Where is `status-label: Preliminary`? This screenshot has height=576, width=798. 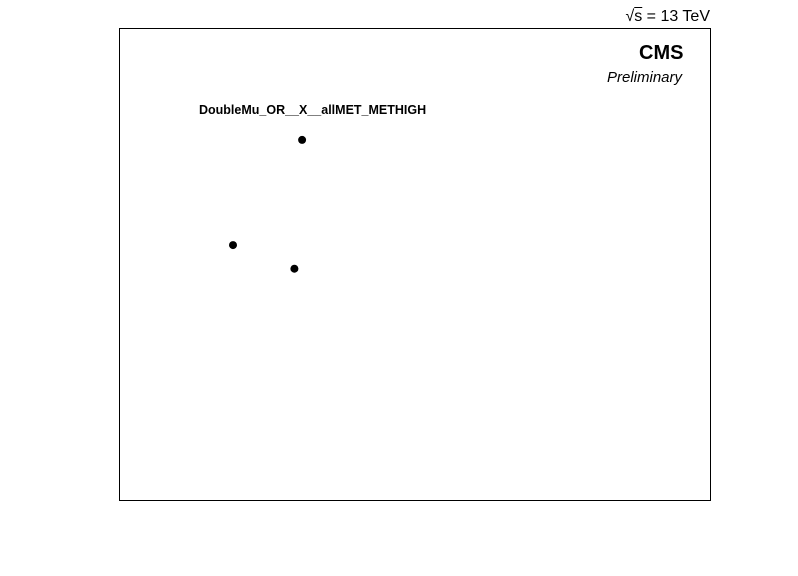 status-label: Preliminary is located at coordinates (645, 77).